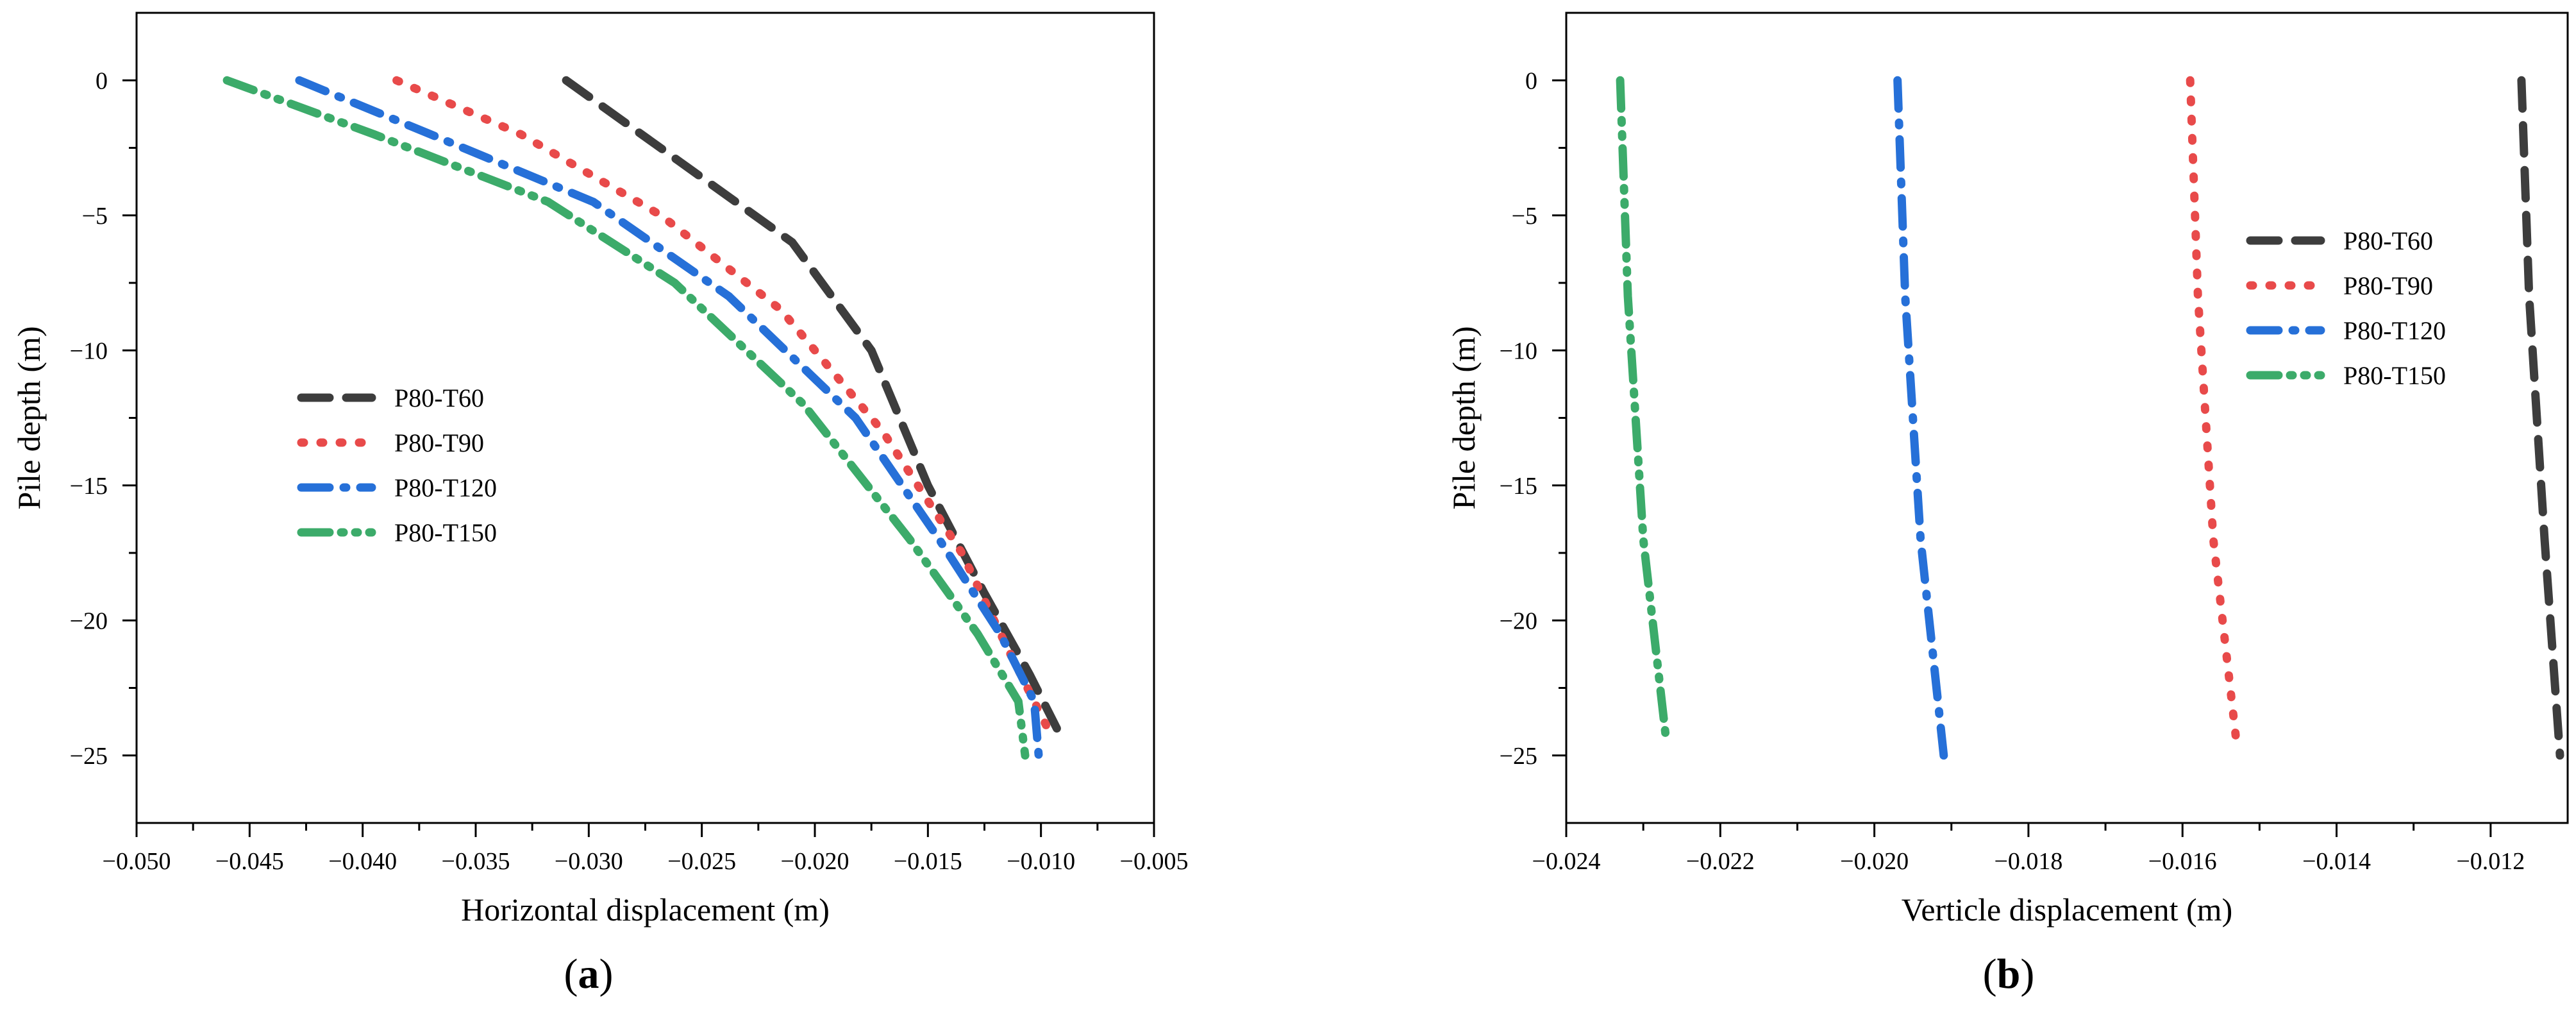 Image resolution: width=2576 pixels, height=1025 pixels. I want to click on panel-b-y-axis-title: Pile depth (m), so click(1464, 417).